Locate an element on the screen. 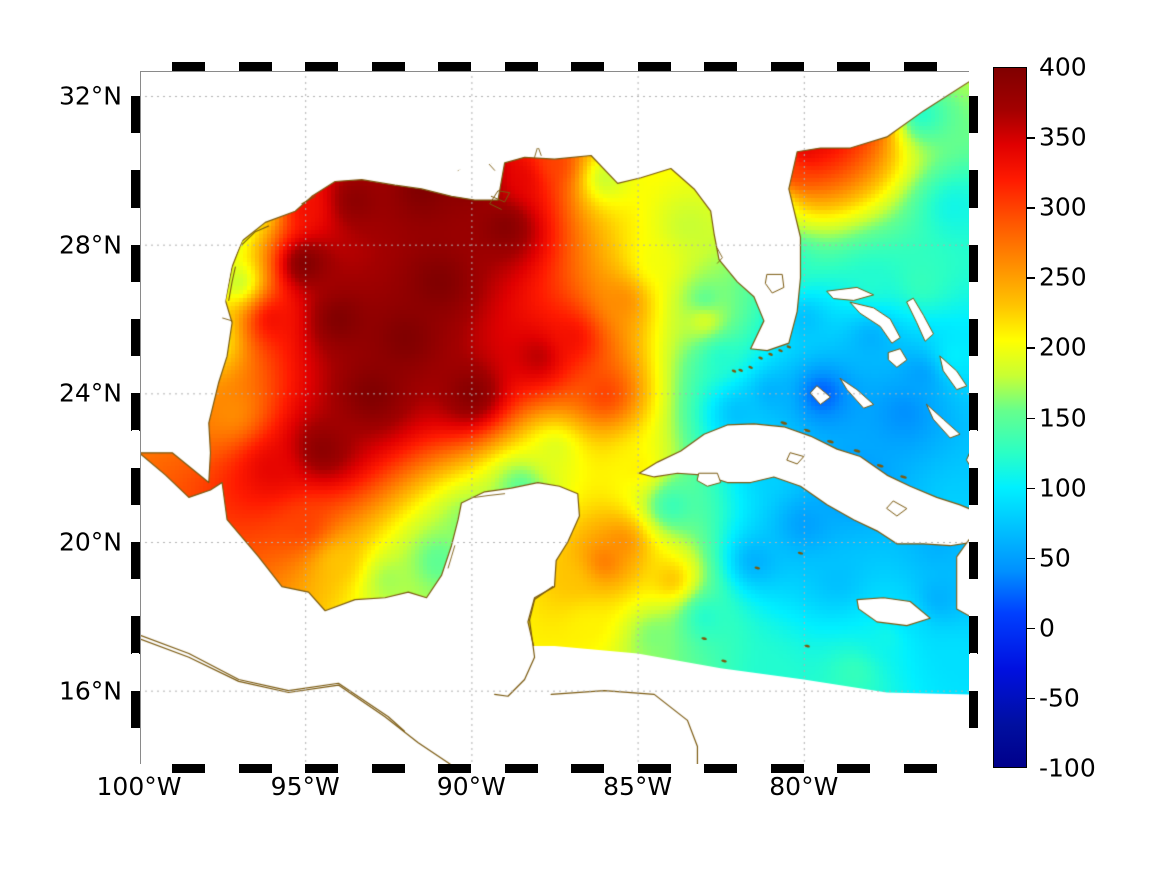 The image size is (1167, 875). y-tick-label-2: 24°N is located at coordinates (90, 393).